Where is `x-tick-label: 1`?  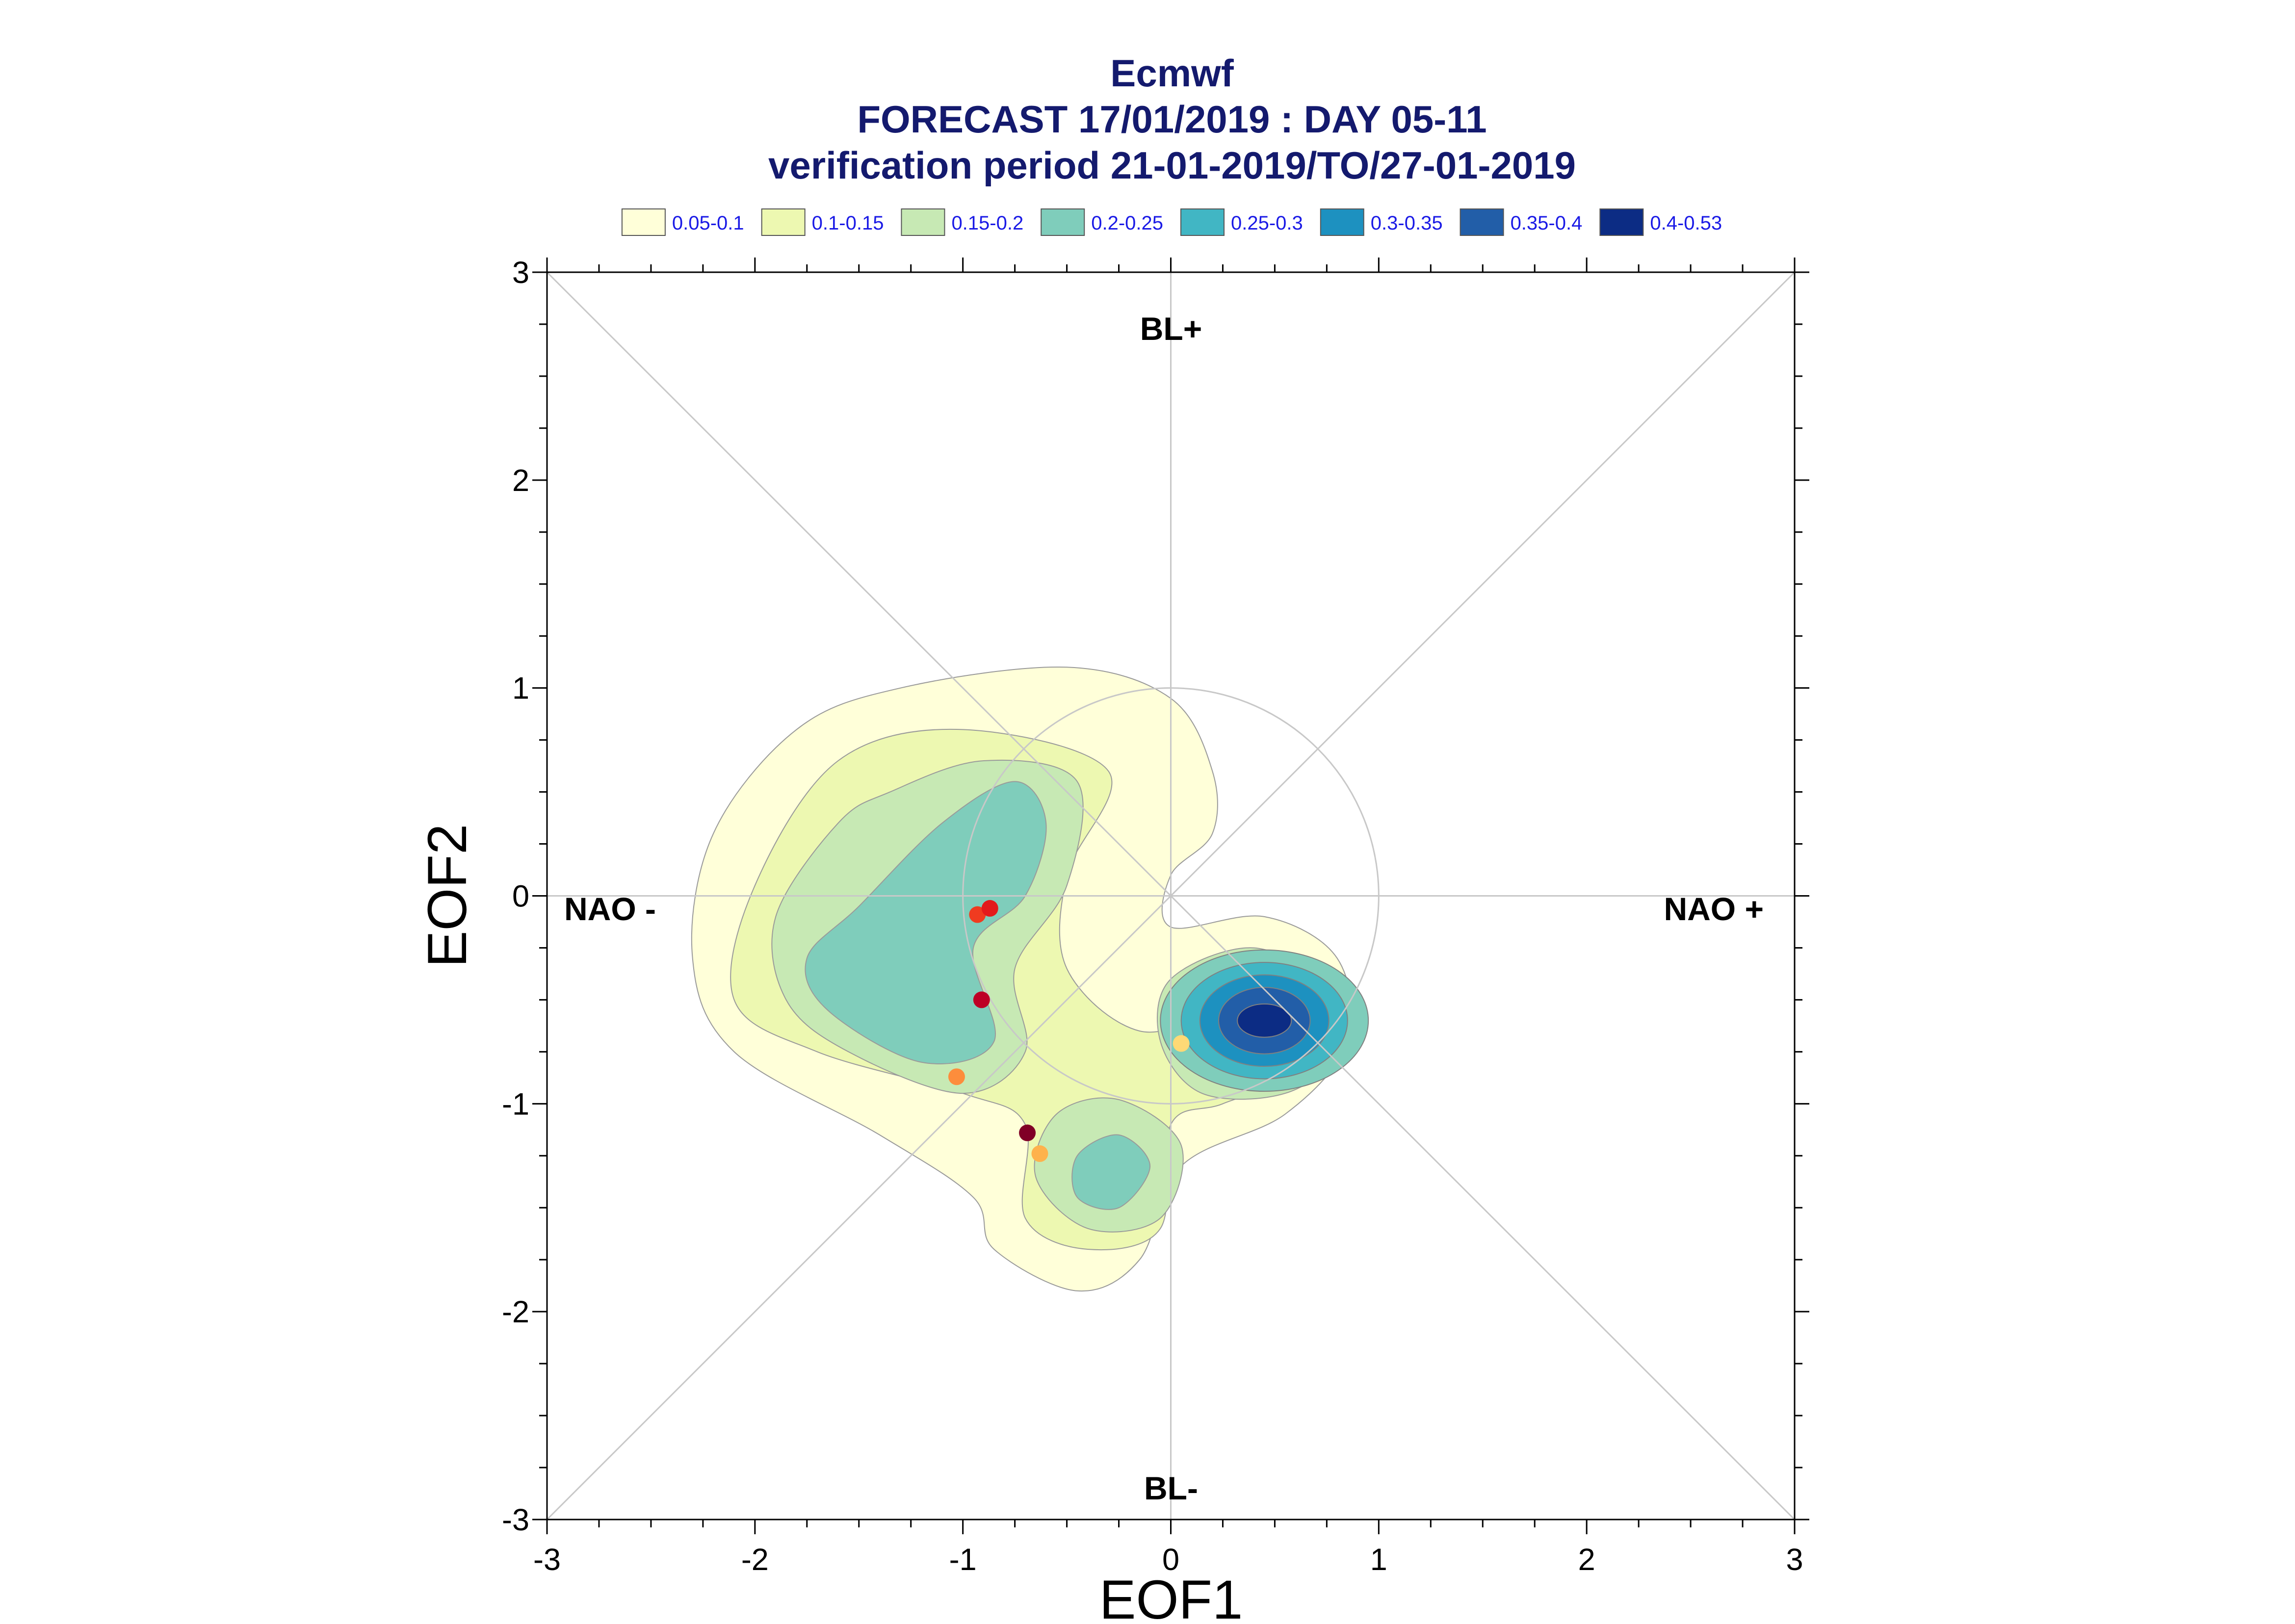 x-tick-label: 1 is located at coordinates (1379, 1560).